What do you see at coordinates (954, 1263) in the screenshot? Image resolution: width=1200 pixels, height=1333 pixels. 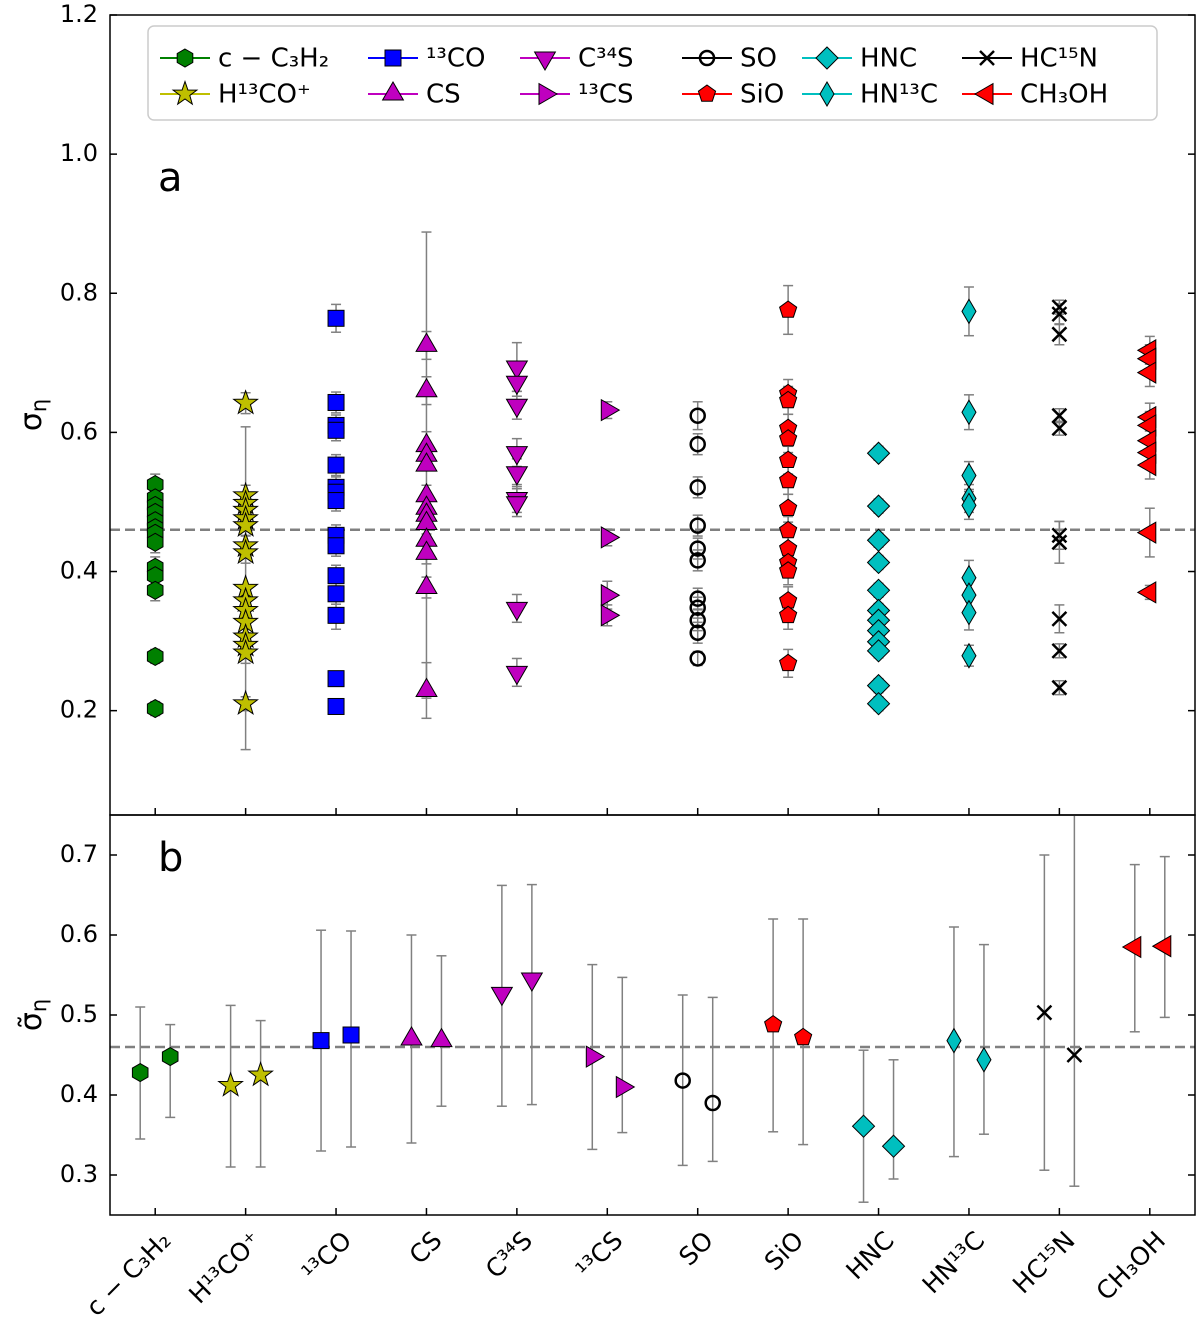 I see `x-tick-label: HN¹³C` at bounding box center [954, 1263].